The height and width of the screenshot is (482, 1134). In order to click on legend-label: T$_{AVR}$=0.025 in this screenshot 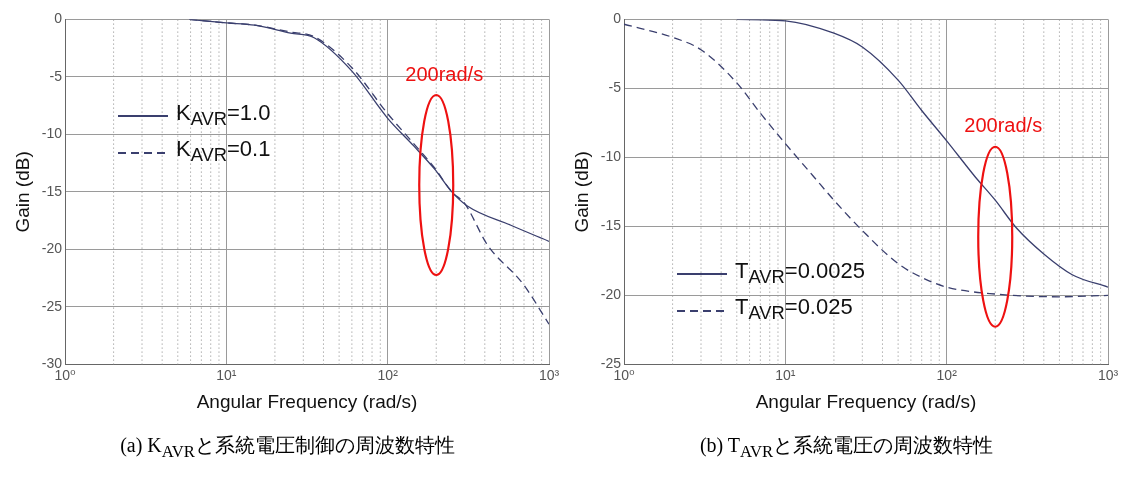, I will do `click(794, 309)`.